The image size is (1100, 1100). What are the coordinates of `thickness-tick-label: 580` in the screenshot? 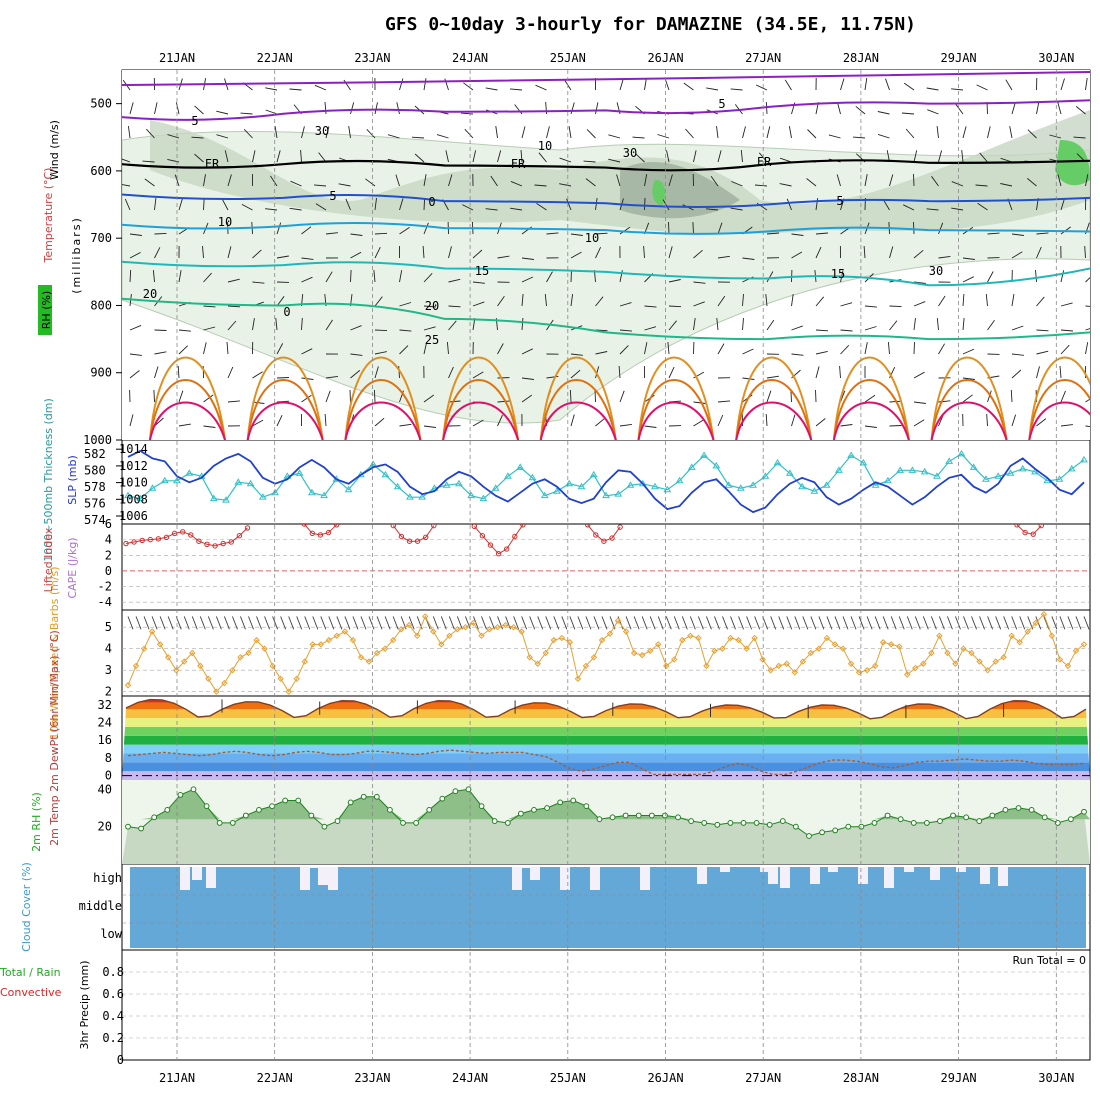 It's located at (95, 471).